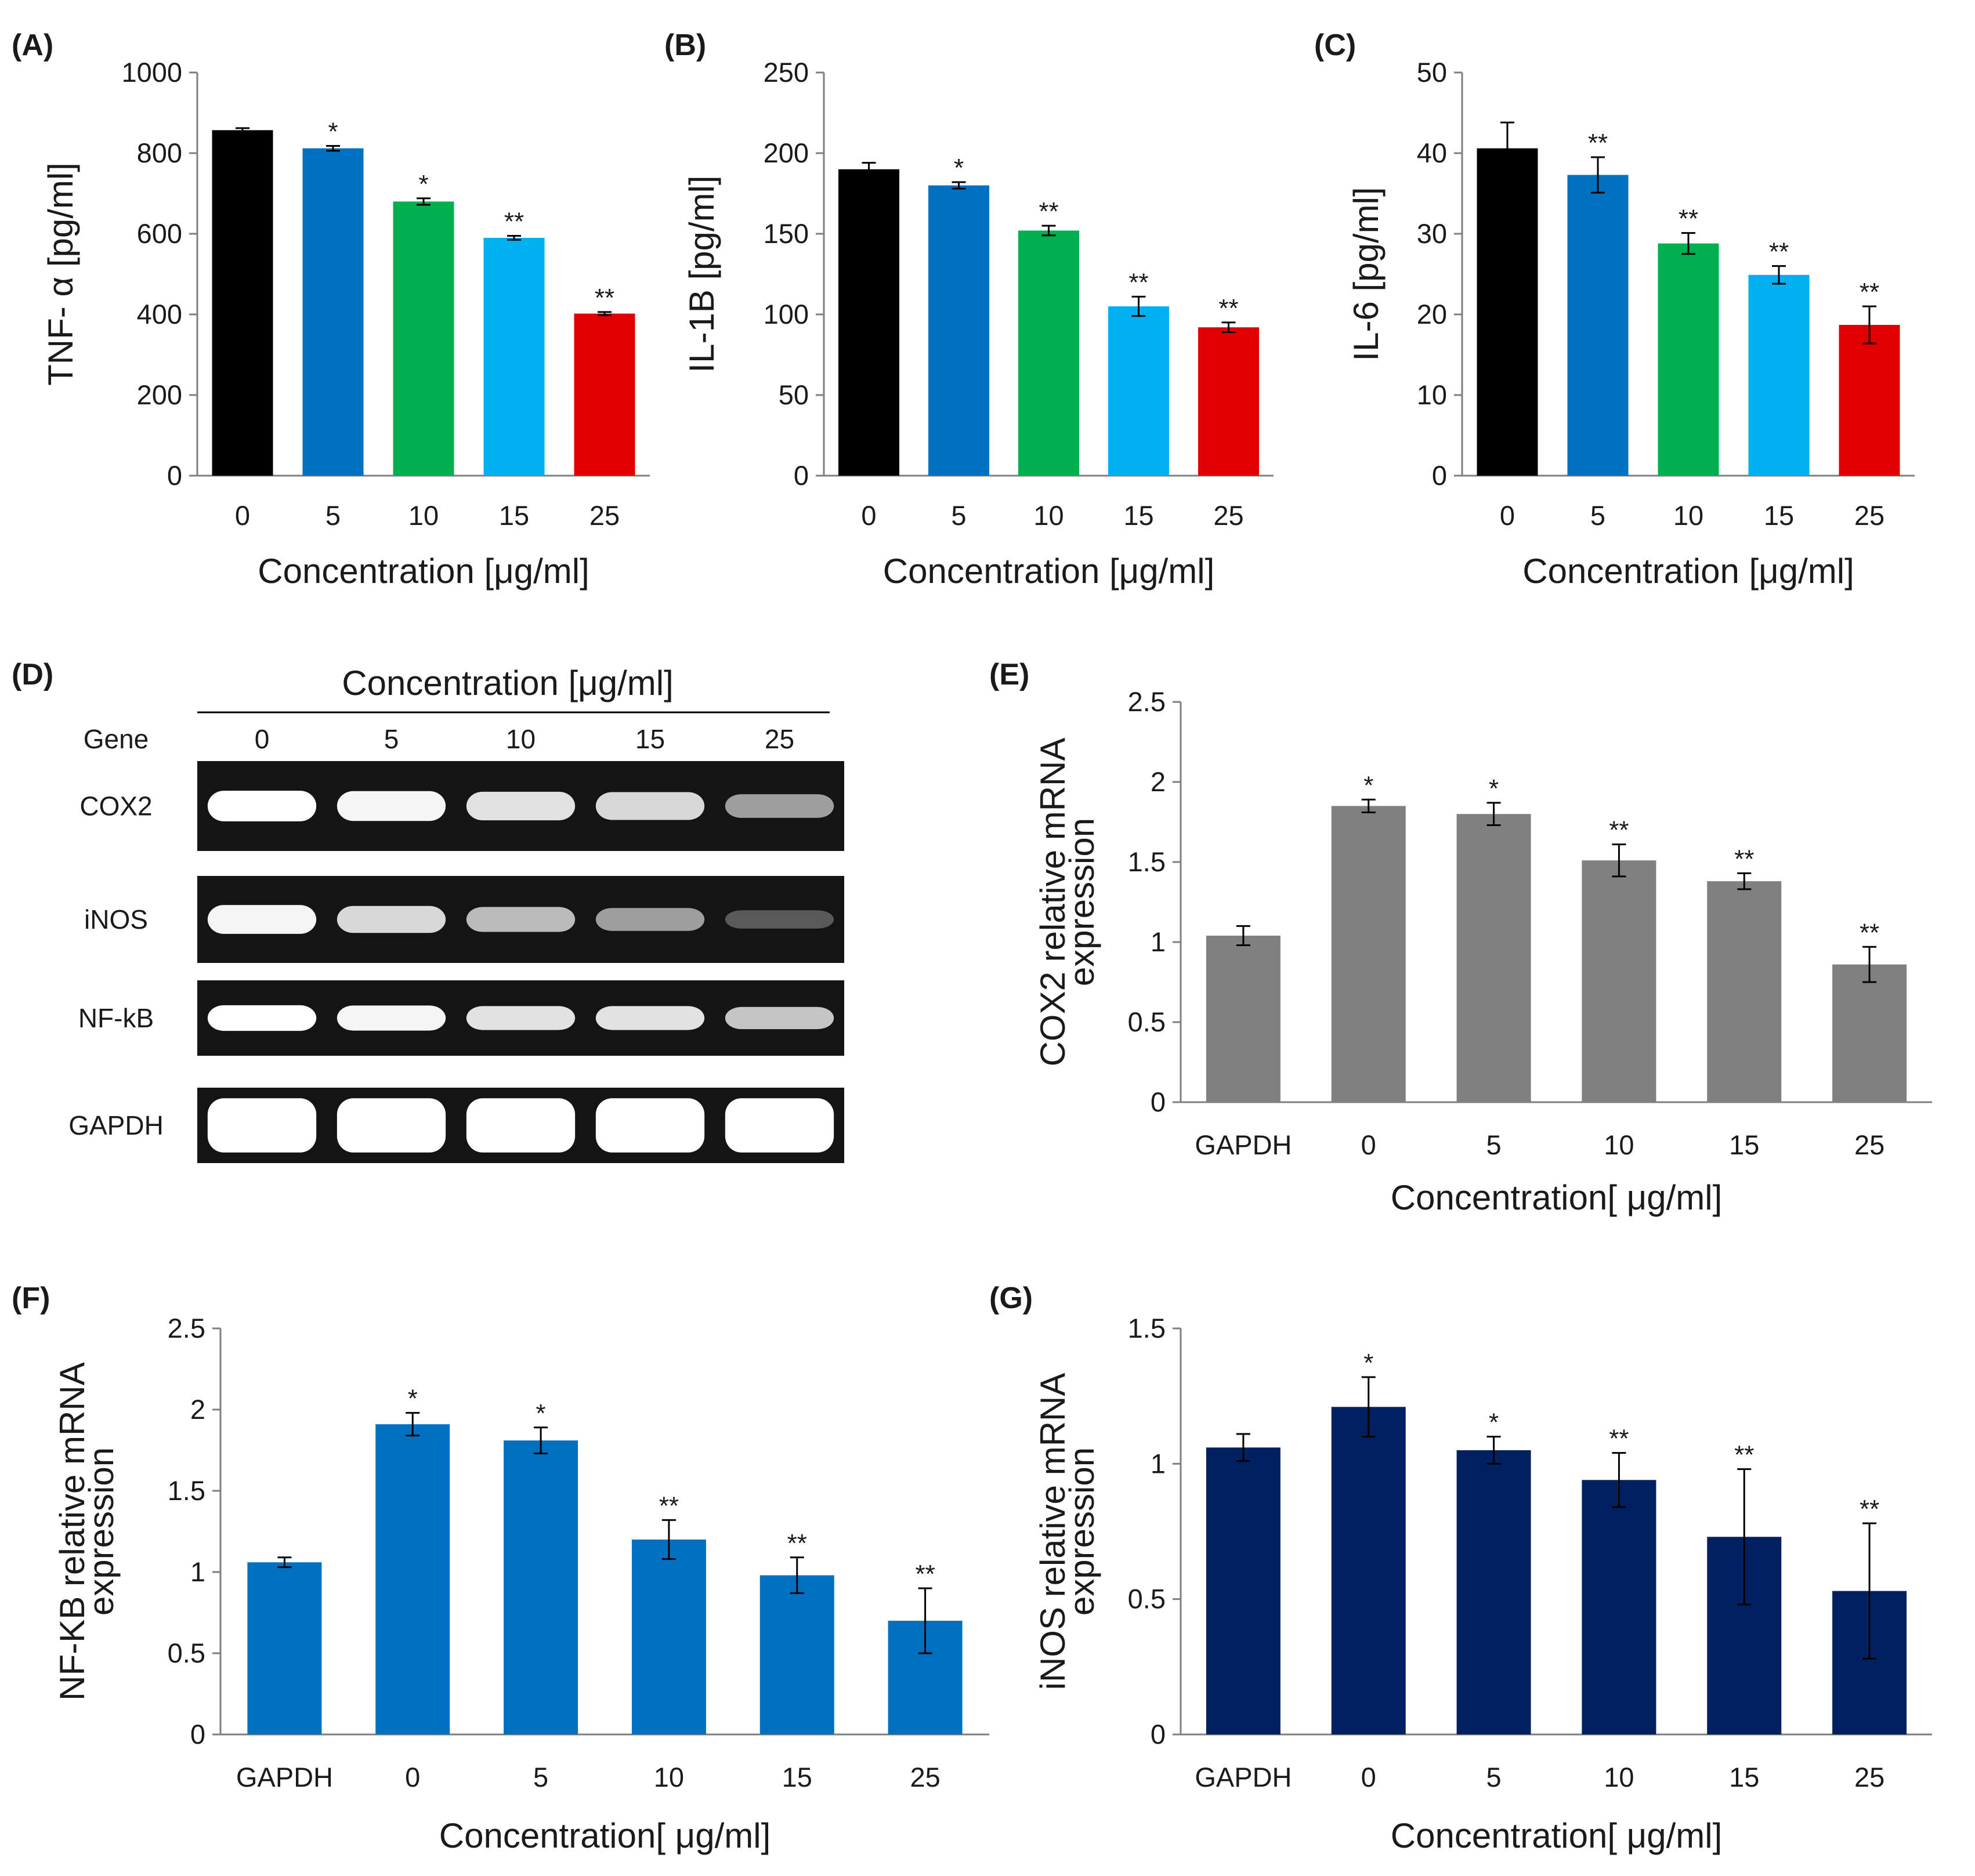 This screenshot has width=1975, height=1876. What do you see at coordinates (508, 683) in the screenshot?
I see `gel-header: Concentration [μg/ml]` at bounding box center [508, 683].